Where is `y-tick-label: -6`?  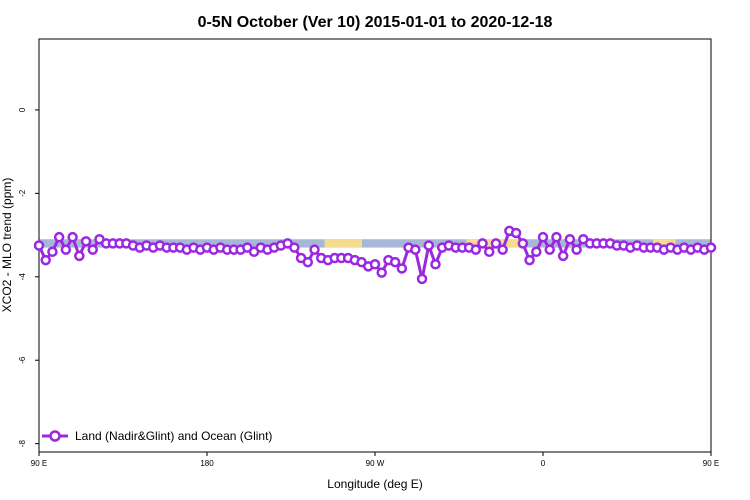 y-tick-label: -6 is located at coordinates (22, 360).